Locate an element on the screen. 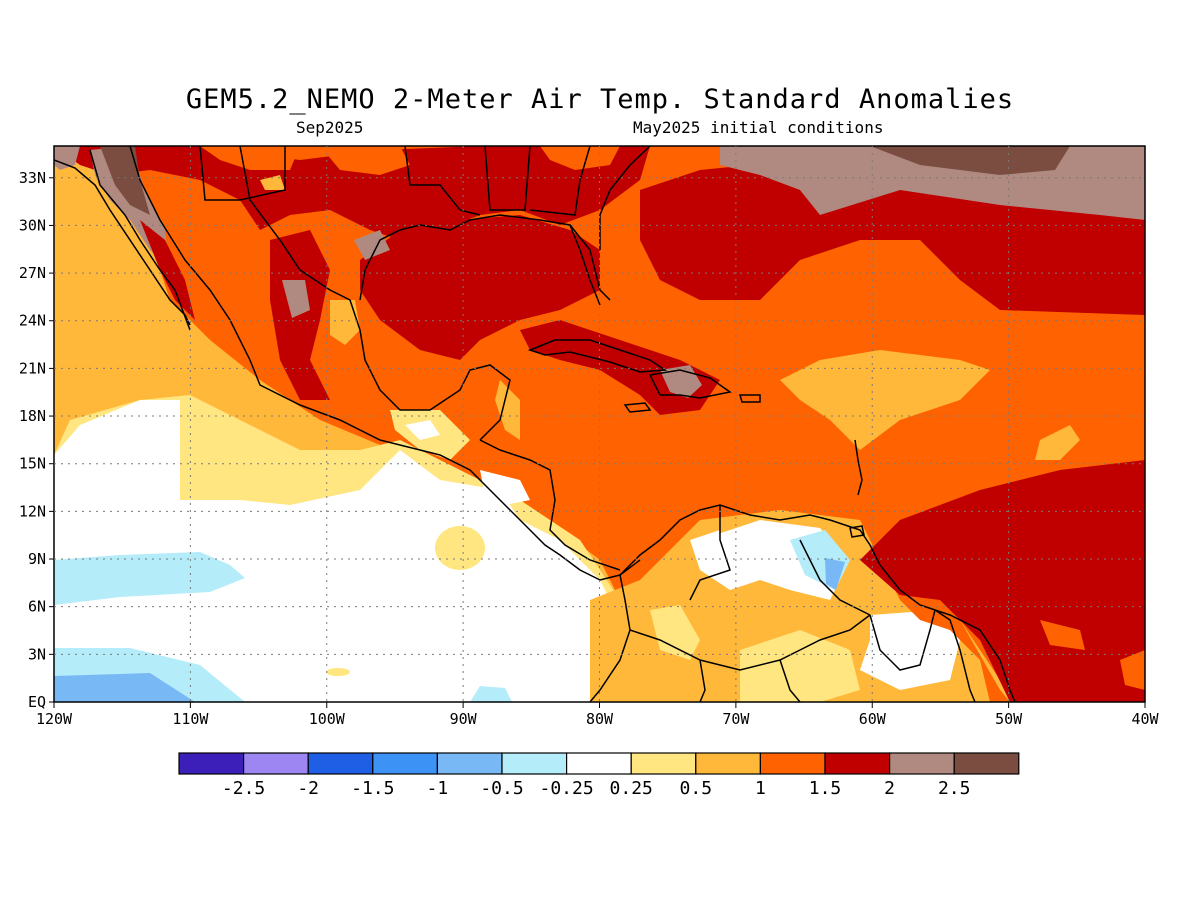  lat-tick-label: 21N is located at coordinates (32, 368).